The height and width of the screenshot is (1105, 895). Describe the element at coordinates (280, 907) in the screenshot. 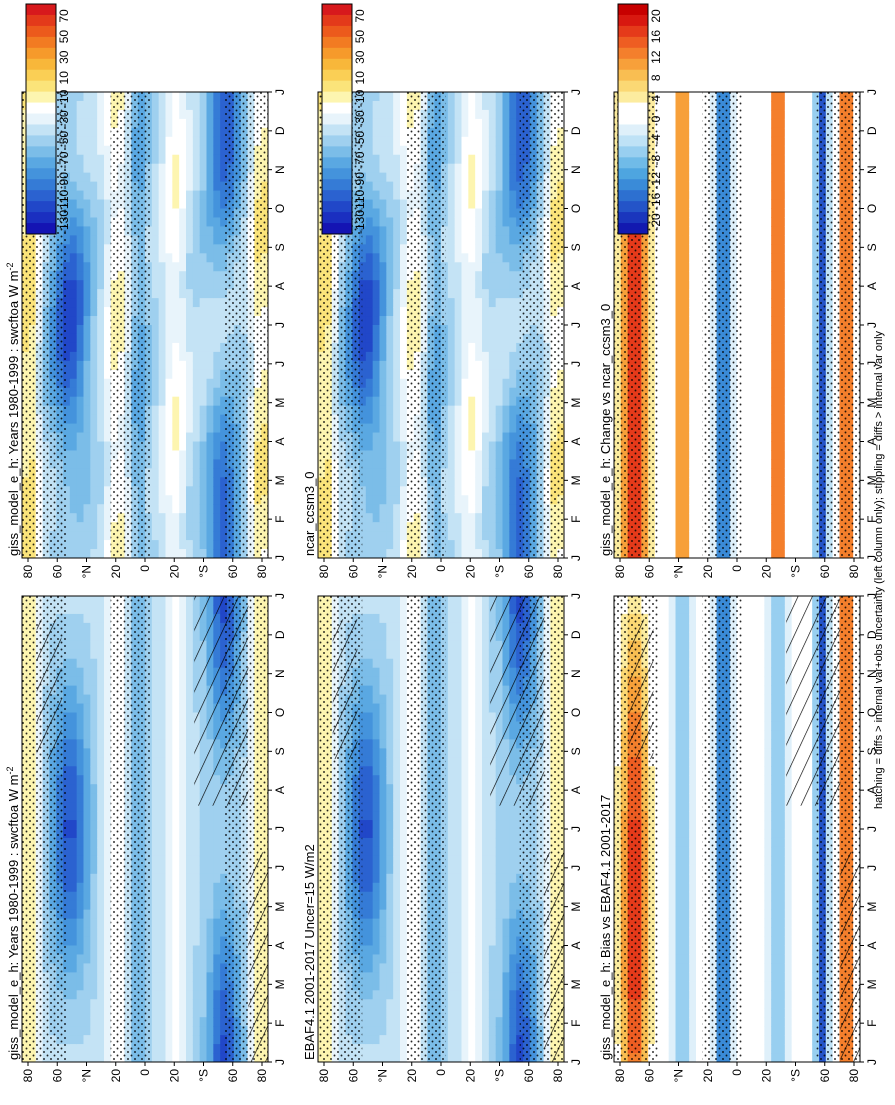

I see `model-left-xtick-label: M` at that location.